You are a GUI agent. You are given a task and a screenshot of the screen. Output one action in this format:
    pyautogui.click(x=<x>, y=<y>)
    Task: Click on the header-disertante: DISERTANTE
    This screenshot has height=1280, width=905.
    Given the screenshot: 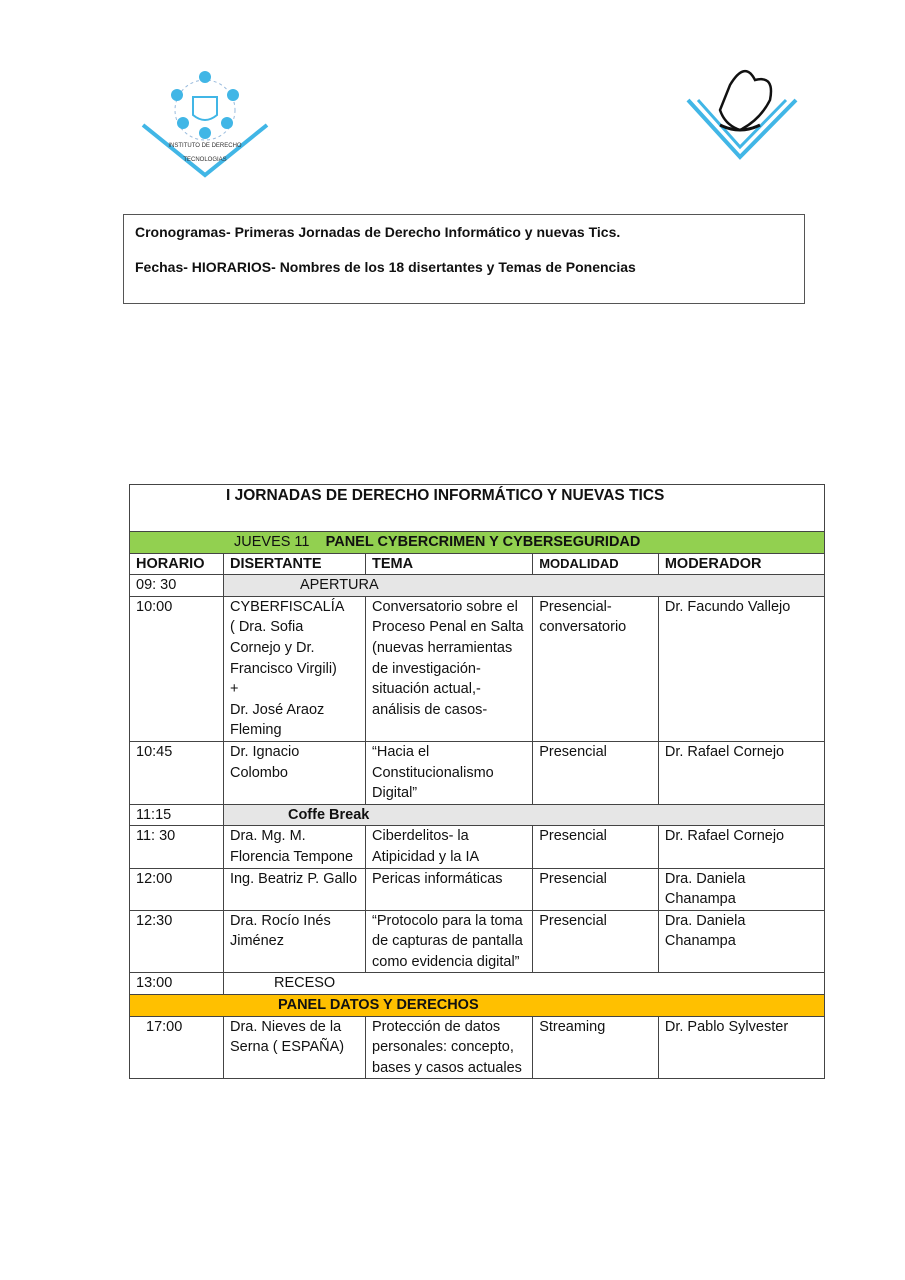 What is the action you would take?
    pyautogui.click(x=294, y=564)
    